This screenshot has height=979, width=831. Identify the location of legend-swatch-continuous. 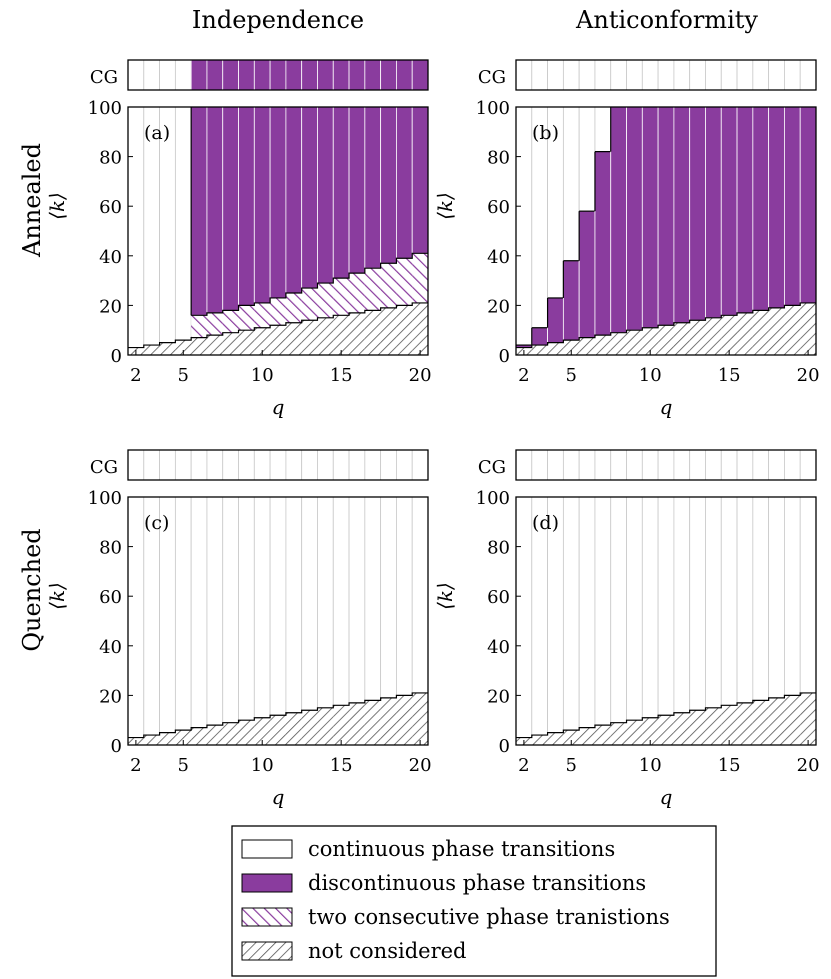
(267, 849).